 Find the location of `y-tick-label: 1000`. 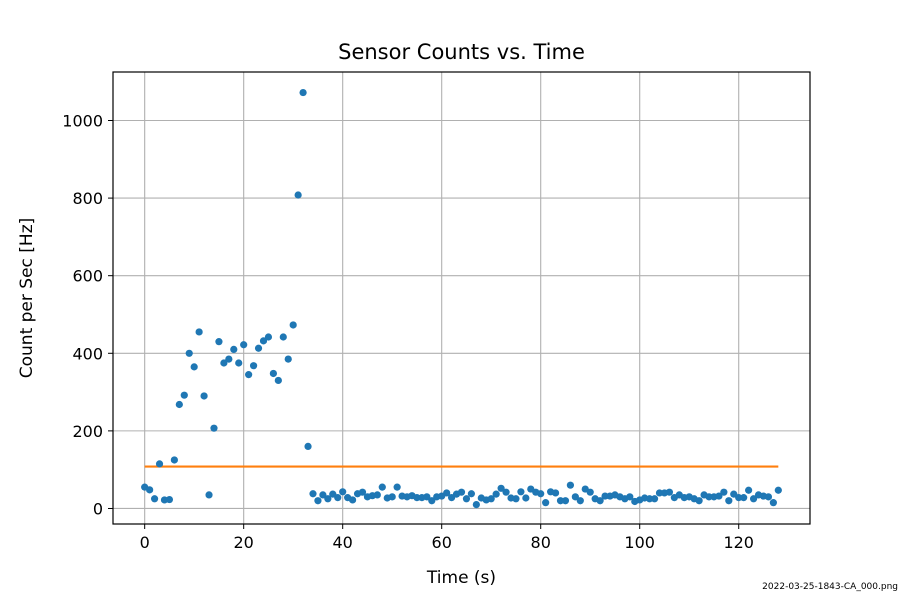

y-tick-label: 1000 is located at coordinates (82, 120).